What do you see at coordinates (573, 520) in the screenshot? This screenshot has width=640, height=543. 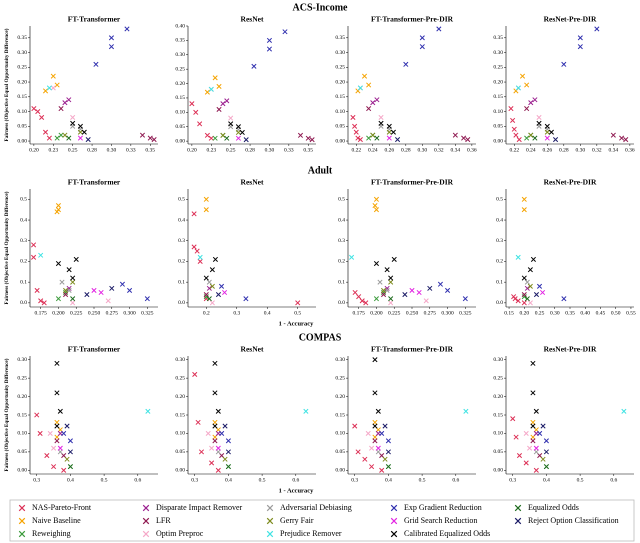 I see `legend-label: Reject Option Classification` at bounding box center [573, 520].